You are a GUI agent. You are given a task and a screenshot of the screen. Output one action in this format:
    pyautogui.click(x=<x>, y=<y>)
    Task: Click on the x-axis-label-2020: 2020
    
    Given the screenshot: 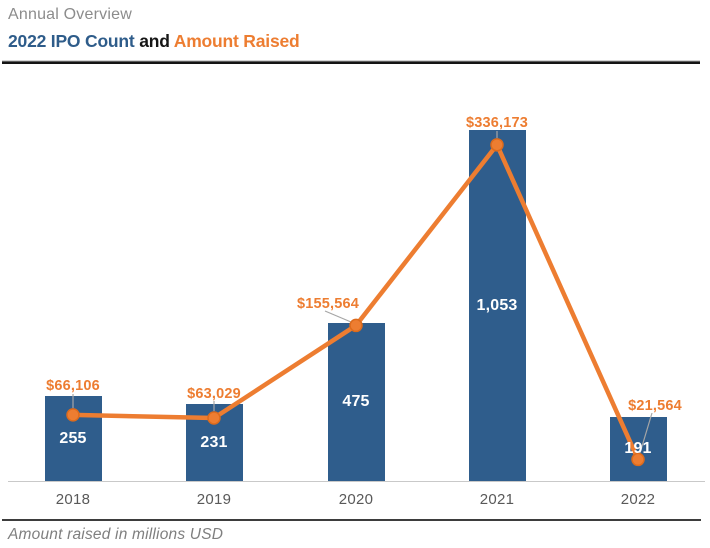 What is the action you would take?
    pyautogui.click(x=356, y=499)
    